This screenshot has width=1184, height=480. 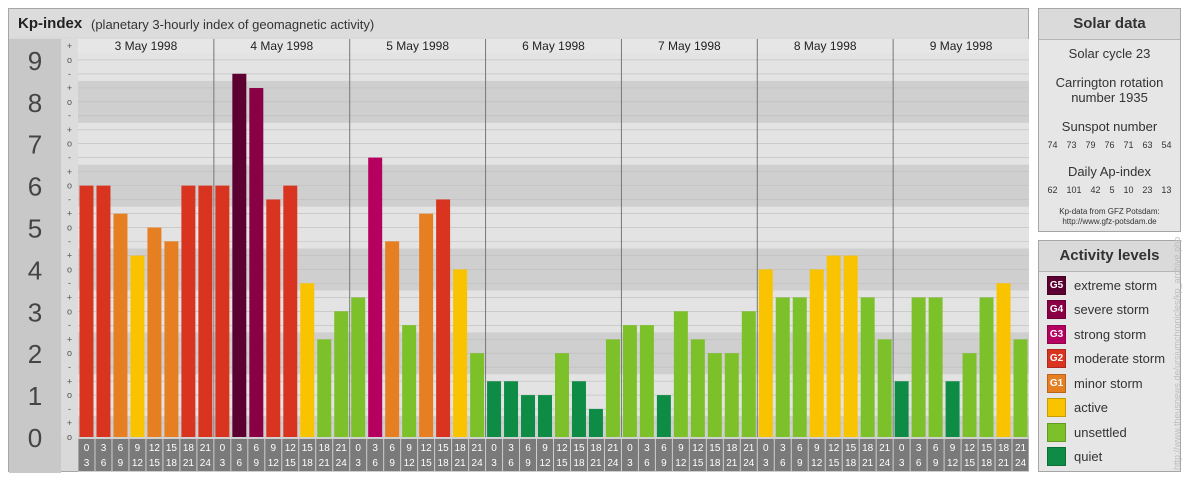 I want to click on y-tick-label: 5, so click(x=35, y=229).